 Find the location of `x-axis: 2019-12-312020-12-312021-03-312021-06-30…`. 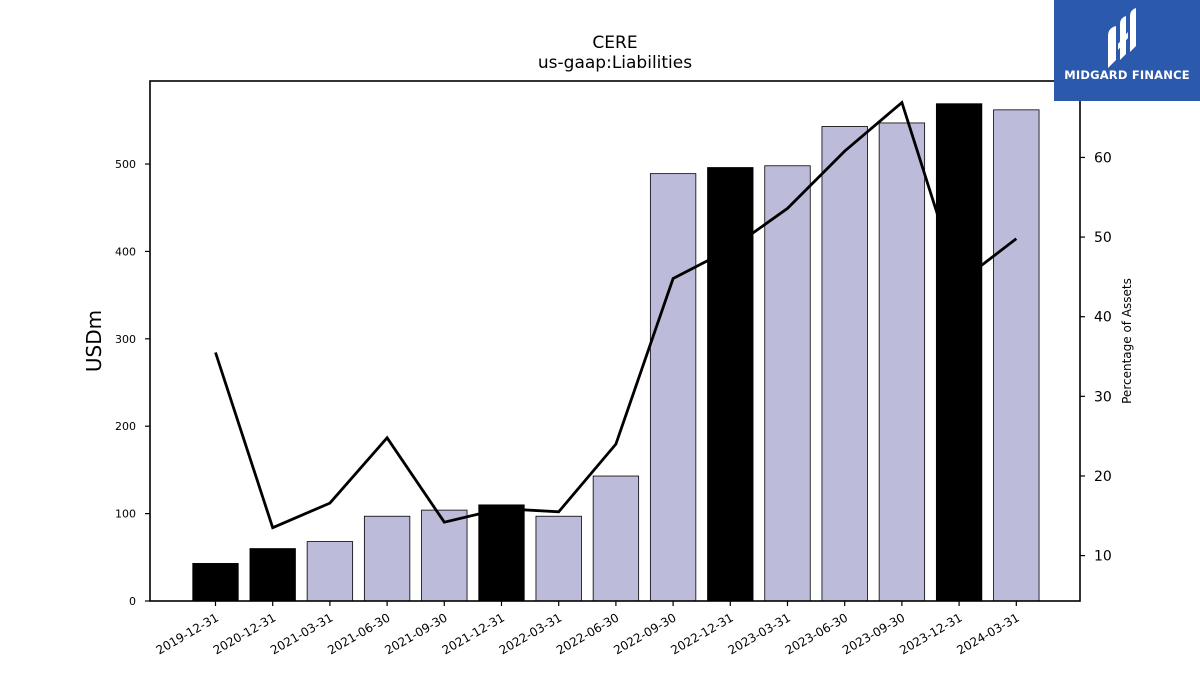

x-axis: 2019-12-312020-12-312021-03-312021-06-30… is located at coordinates (588, 629).